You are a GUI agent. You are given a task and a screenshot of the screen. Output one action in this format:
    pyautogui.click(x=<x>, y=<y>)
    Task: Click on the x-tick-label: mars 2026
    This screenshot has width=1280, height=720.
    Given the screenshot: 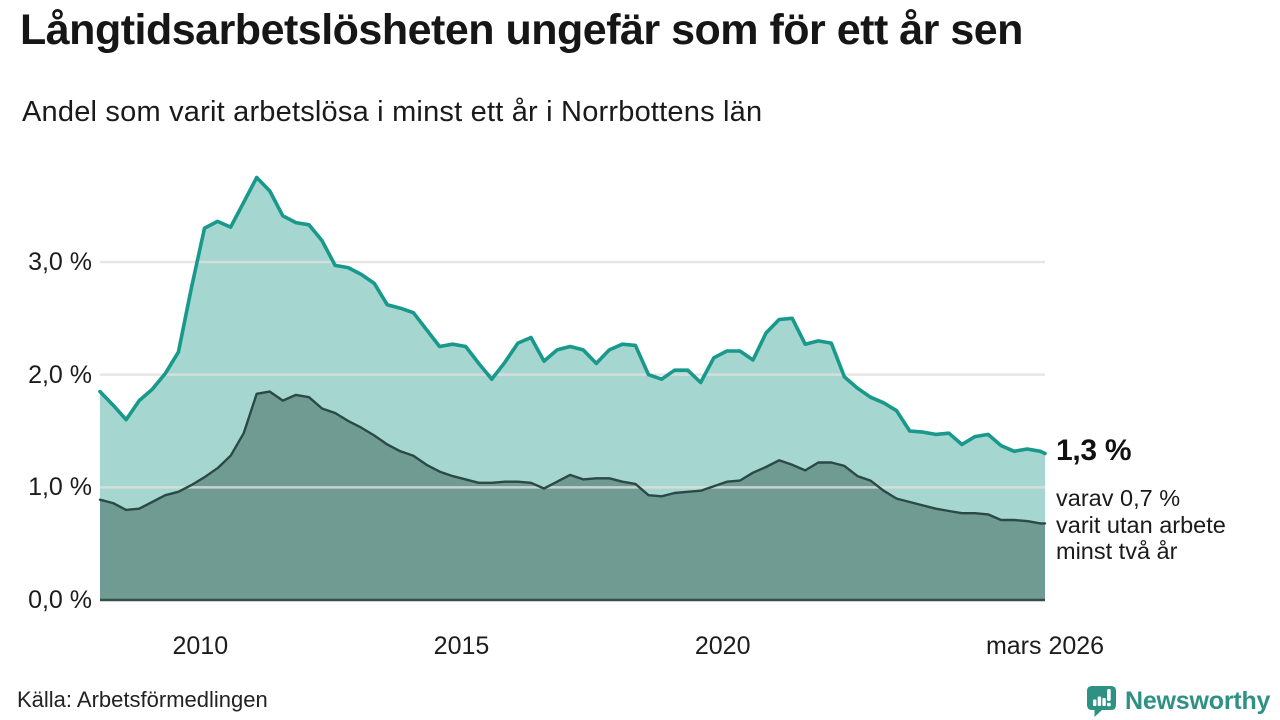 What is the action you would take?
    pyautogui.click(x=1045, y=646)
    